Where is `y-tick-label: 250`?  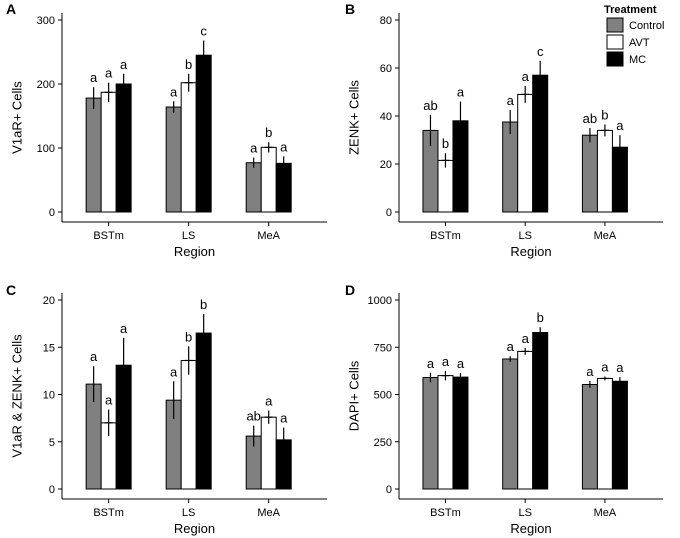
y-tick-label: 250 is located at coordinates (383, 443).